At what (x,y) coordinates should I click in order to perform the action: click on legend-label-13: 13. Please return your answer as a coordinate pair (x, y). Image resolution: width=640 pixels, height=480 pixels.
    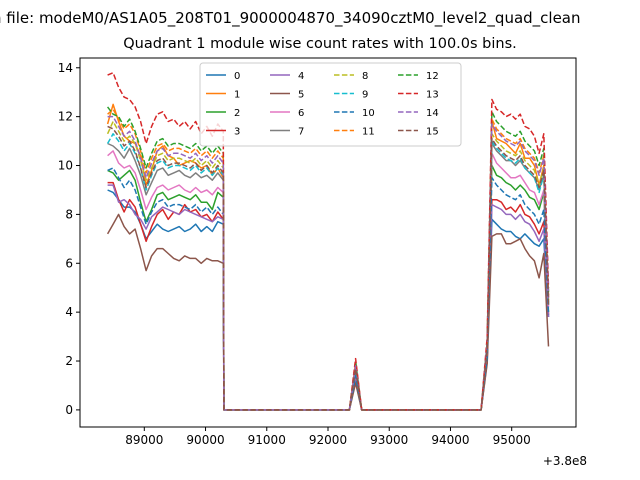
    Looking at the image, I should click on (432, 95).